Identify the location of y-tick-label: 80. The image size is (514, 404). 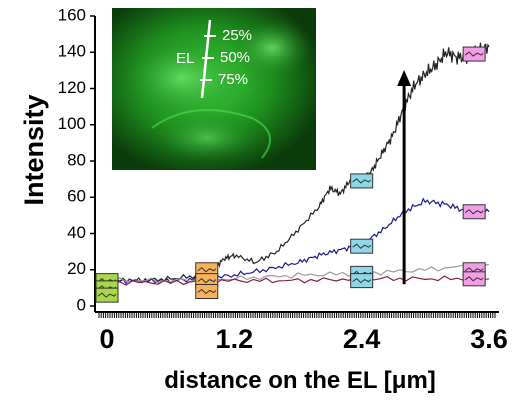
(76, 159).